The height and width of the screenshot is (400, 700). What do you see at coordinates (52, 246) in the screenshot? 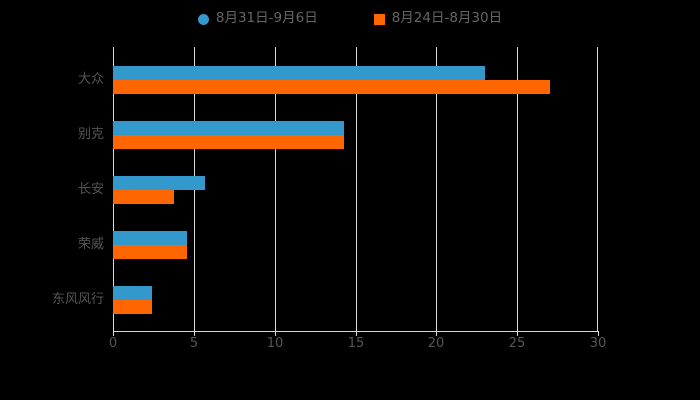
I see `y-tick-wrap-3: 荣威` at bounding box center [52, 246].